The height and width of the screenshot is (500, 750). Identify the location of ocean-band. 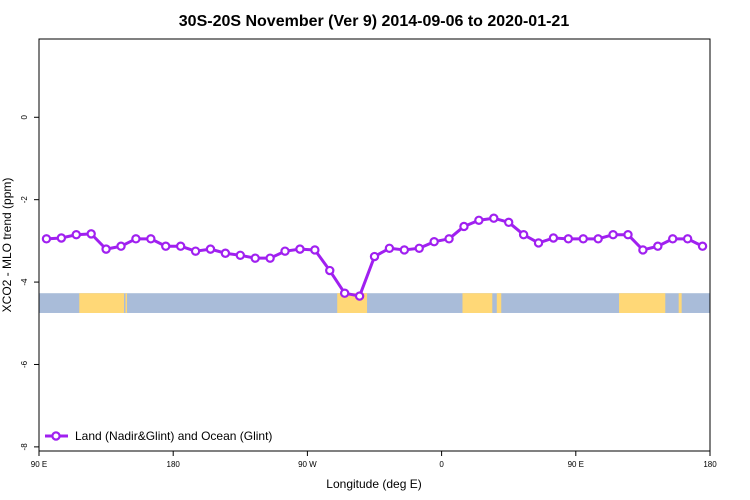
(374, 303).